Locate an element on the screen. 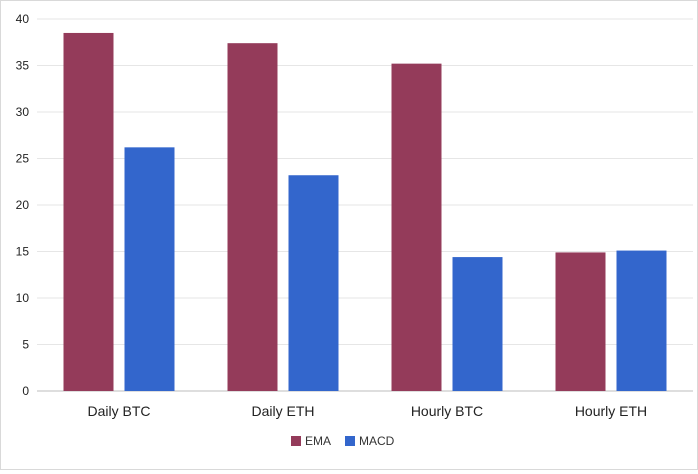 This screenshot has width=698, height=474. bar-macd-hourly-eth is located at coordinates (641, 320).